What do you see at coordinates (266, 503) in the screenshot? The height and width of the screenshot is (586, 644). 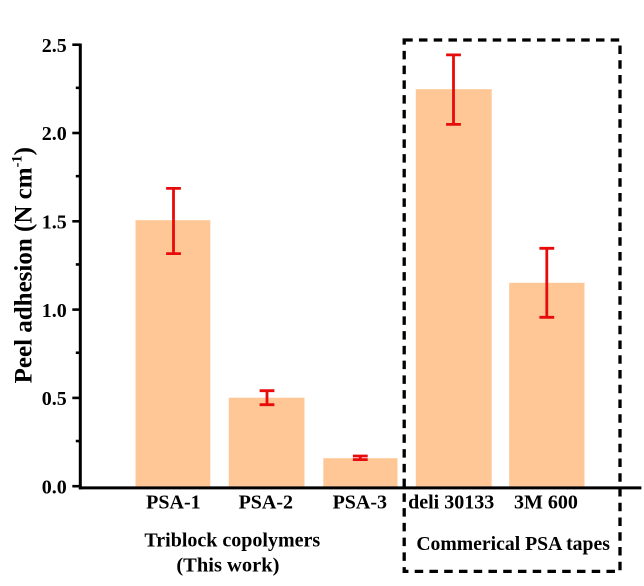 I see `svg-text: PSA-2` at bounding box center [266, 503].